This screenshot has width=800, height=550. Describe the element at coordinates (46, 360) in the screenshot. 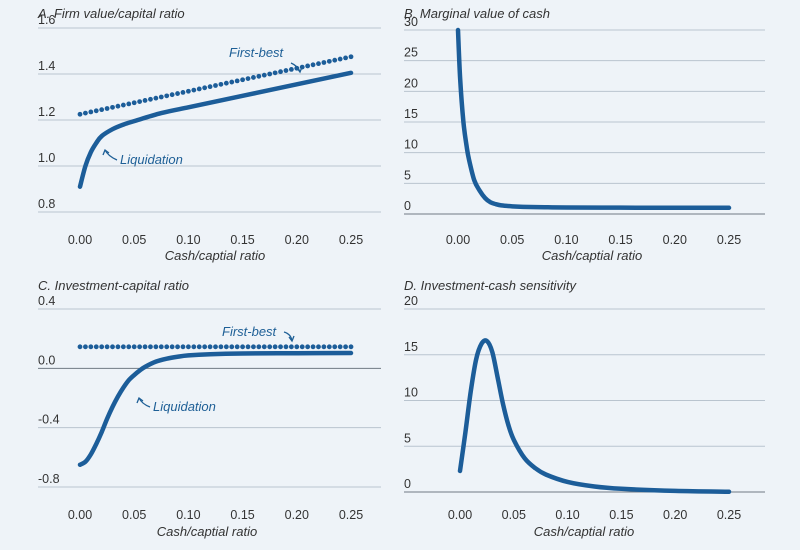

I see `panel-c-y-tick-label: 0.0` at that location.